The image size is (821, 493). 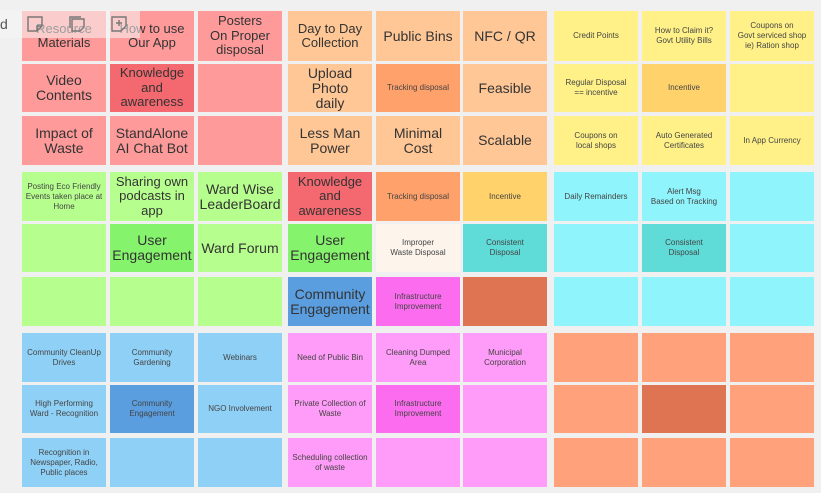 I want to click on sticky-note-icon, so click(x=35, y=24).